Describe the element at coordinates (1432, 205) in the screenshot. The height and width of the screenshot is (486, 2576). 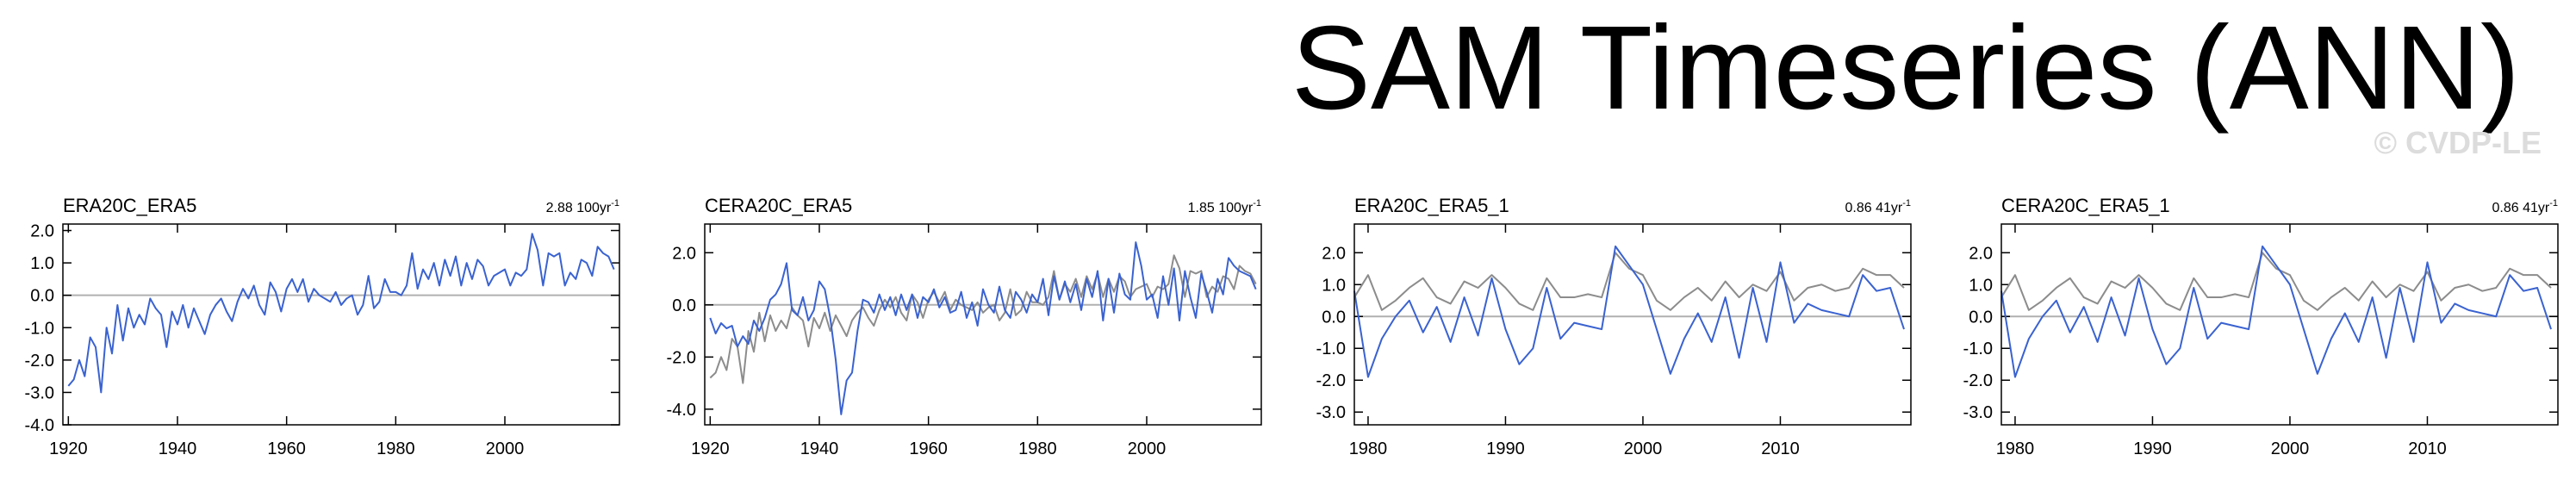
I see `panel-title: ERA20C_ERA5_1` at that location.